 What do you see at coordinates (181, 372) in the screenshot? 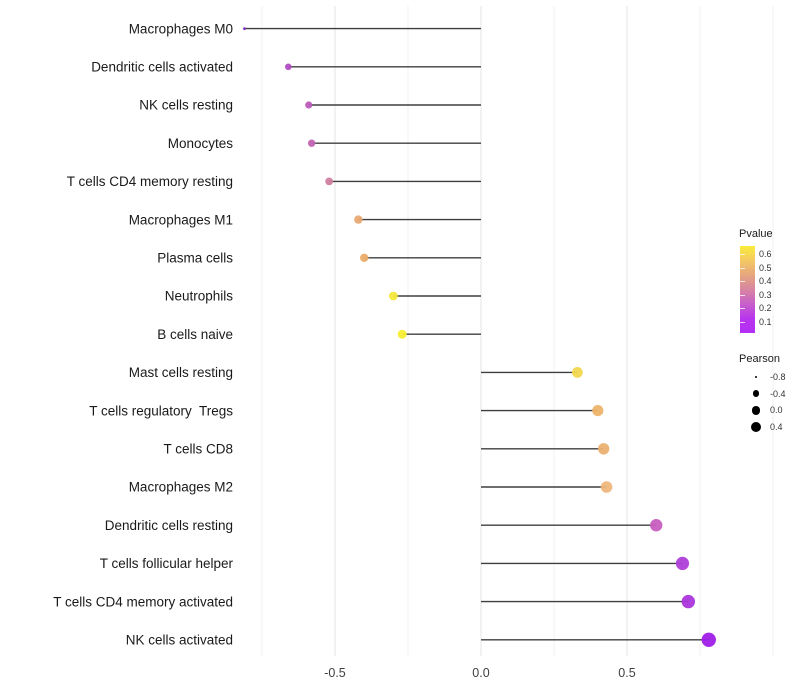
I see `category-label: Mast cells resting` at bounding box center [181, 372].